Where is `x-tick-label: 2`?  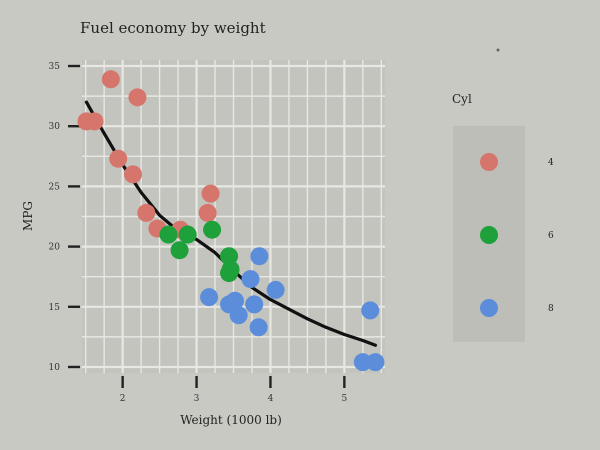
x-tick-label: 2 is located at coordinates (123, 399).